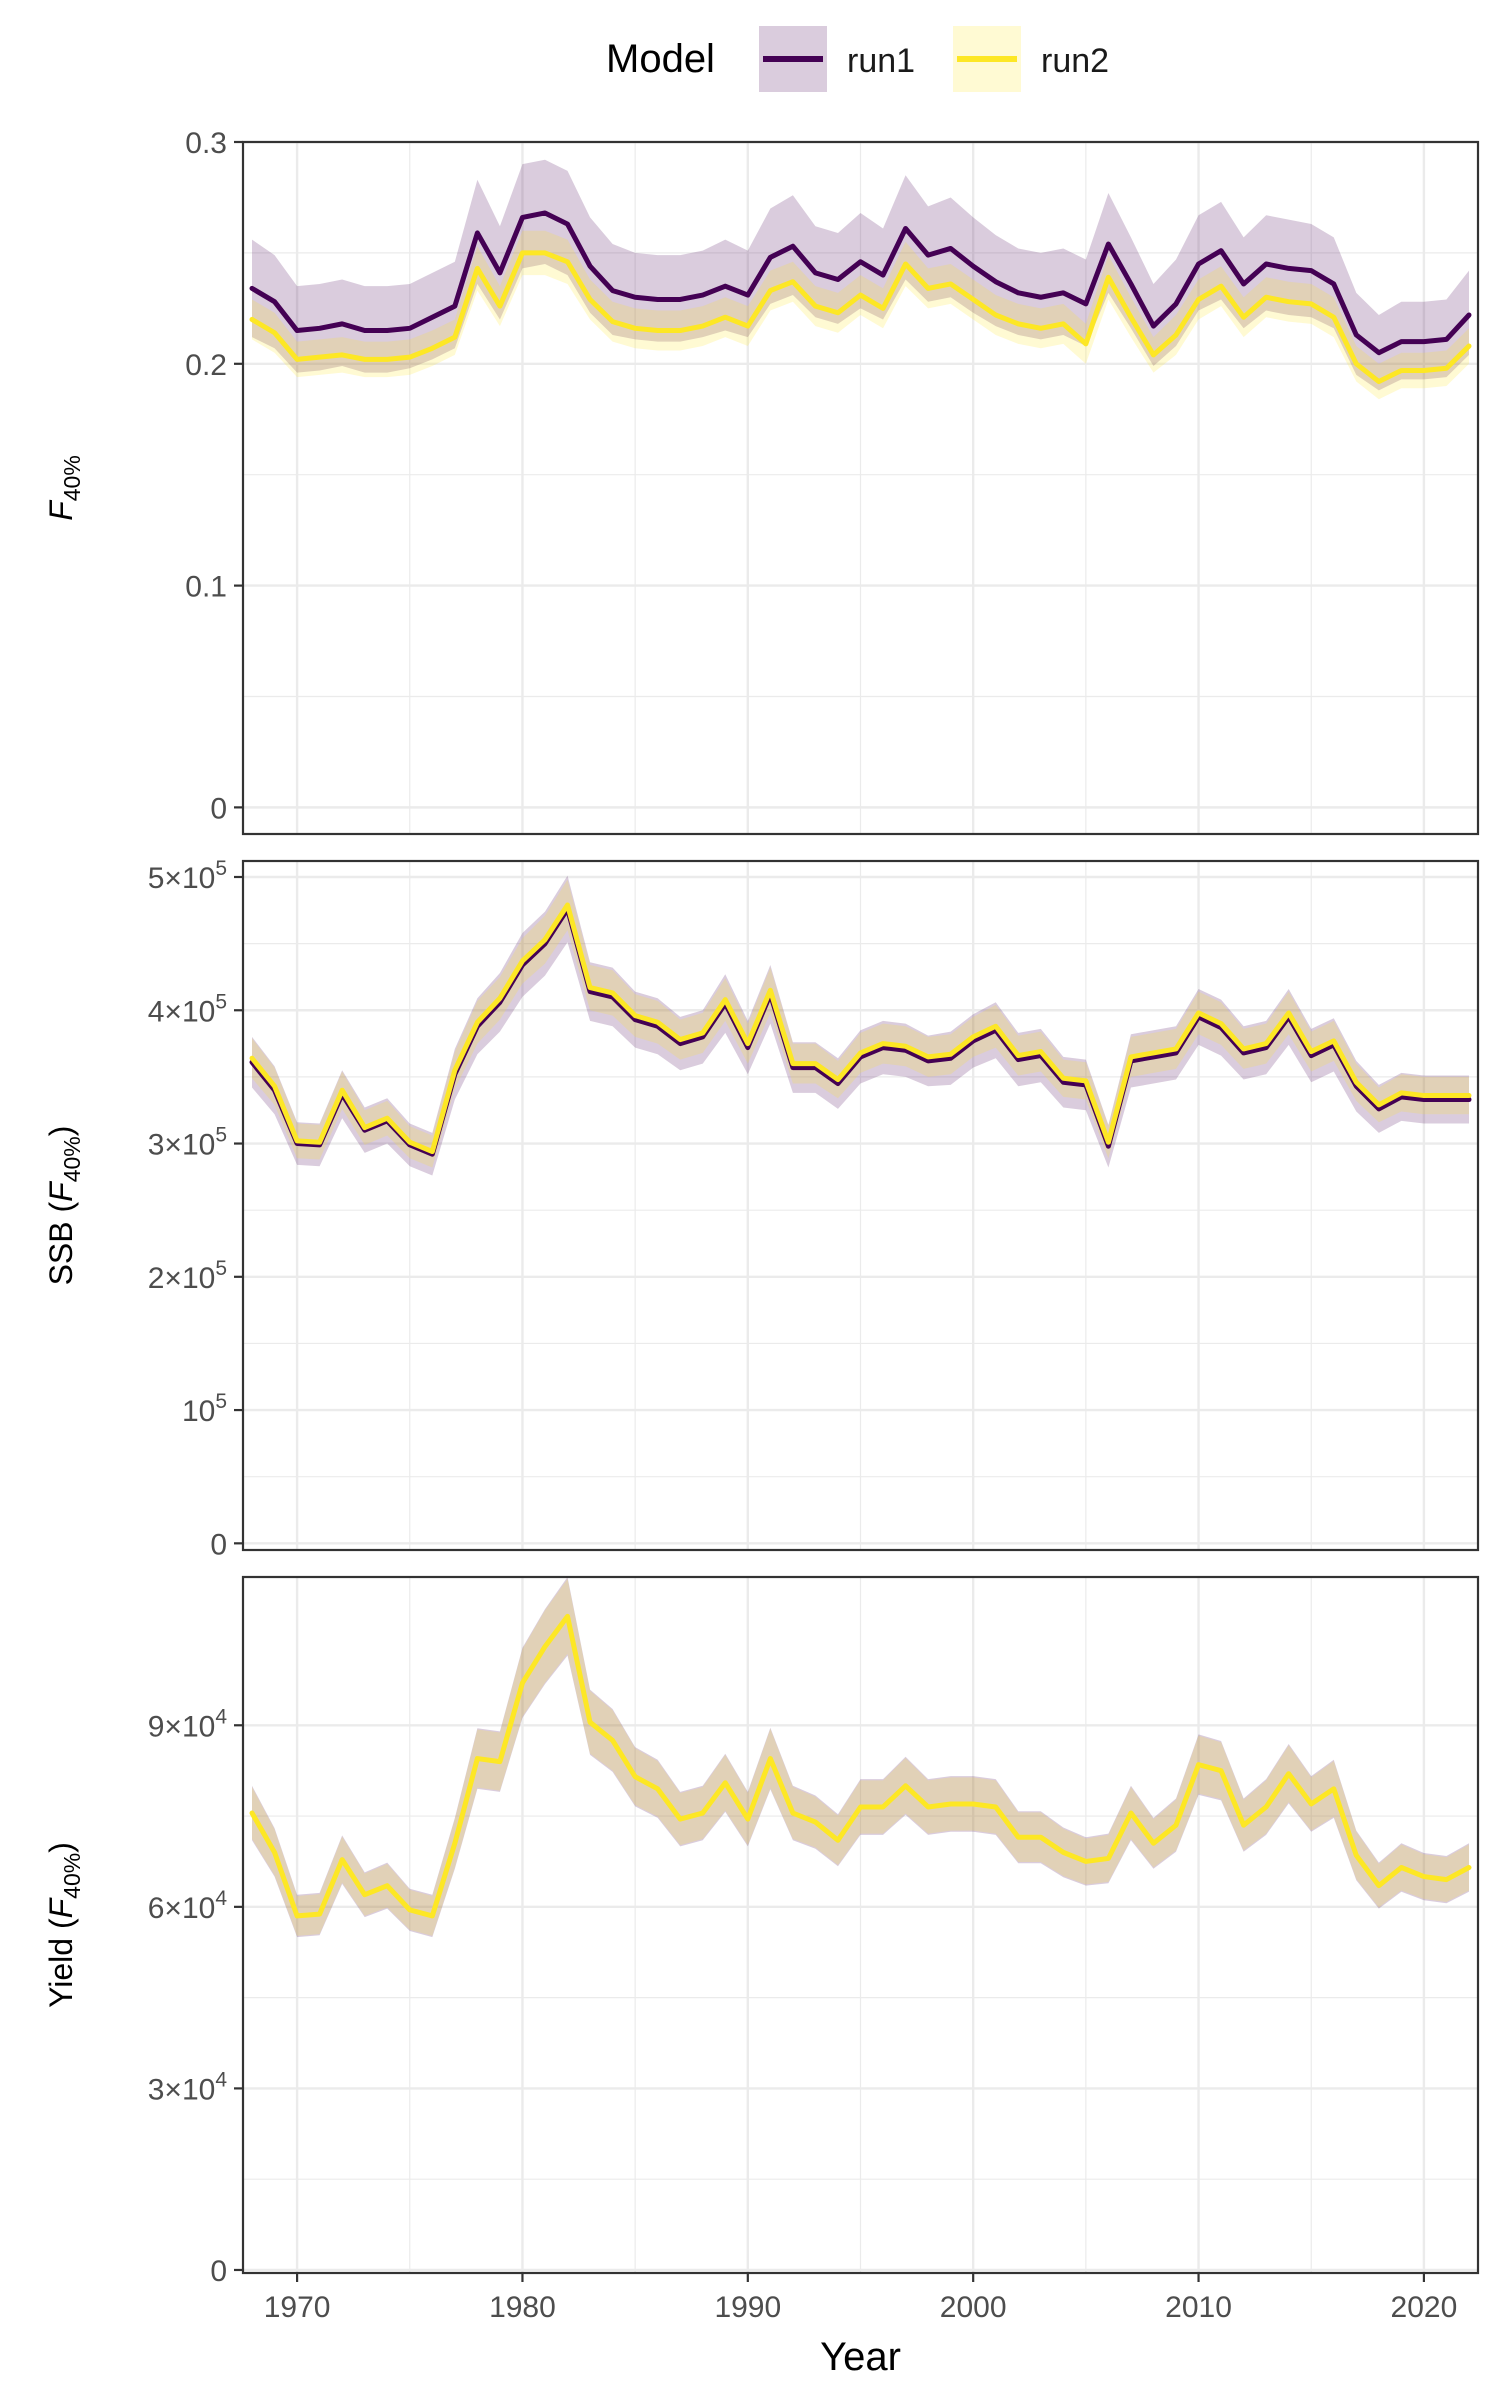  What do you see at coordinates (660, 59) in the screenshot?
I see `legend-title: Model` at bounding box center [660, 59].